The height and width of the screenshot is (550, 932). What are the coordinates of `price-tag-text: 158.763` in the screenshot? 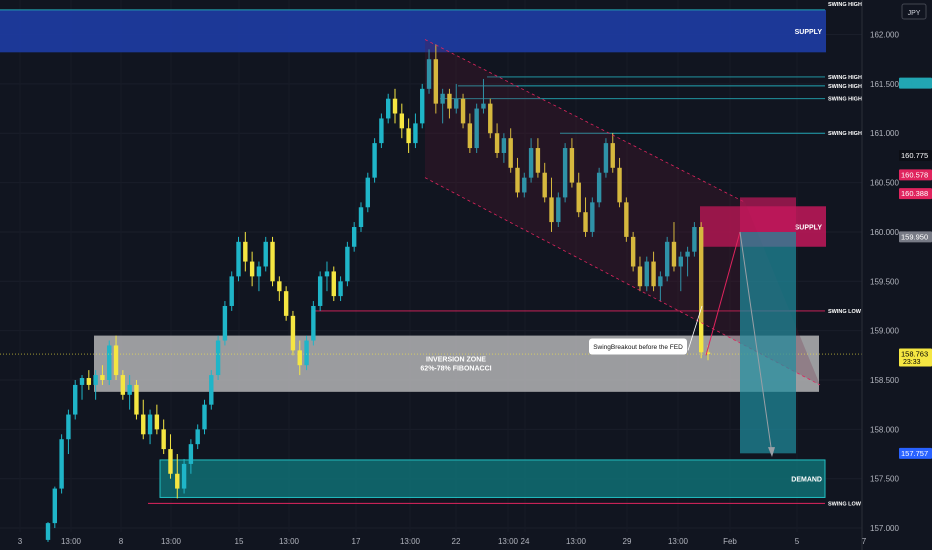 It's located at (914, 354).